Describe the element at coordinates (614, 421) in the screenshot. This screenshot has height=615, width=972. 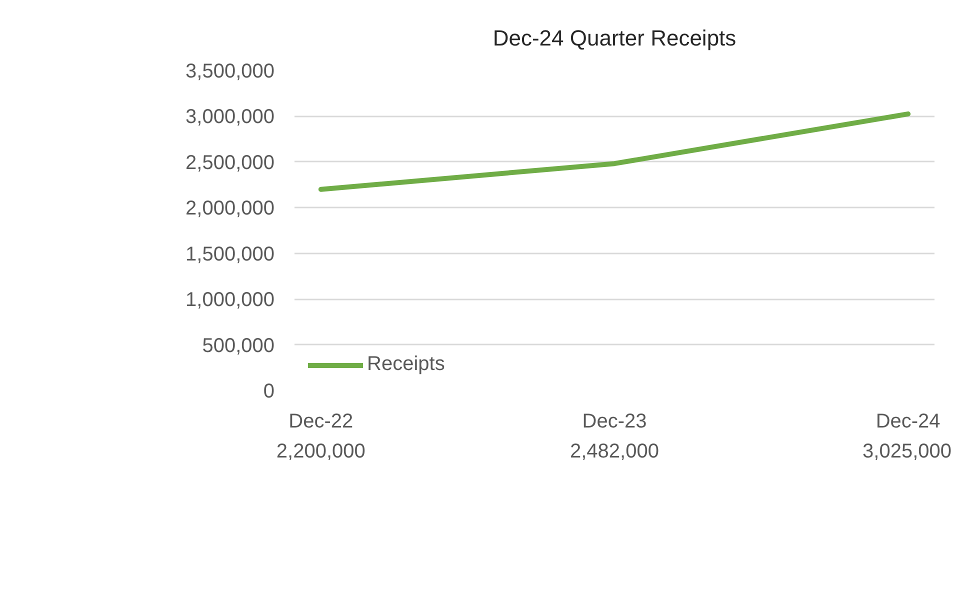
I see `x-tick-label: Dec-23` at that location.